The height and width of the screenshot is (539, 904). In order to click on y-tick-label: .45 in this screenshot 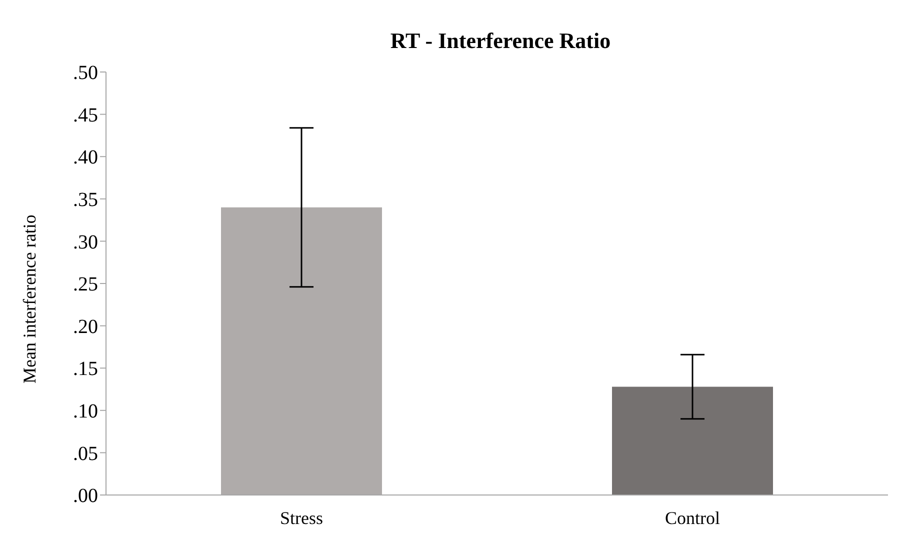, I will do `click(85, 115)`.